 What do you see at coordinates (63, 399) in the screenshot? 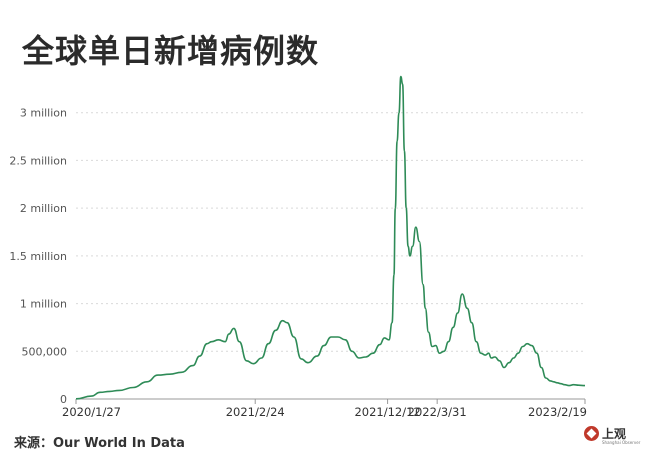
I see `y-tick-label: 0` at bounding box center [63, 399].